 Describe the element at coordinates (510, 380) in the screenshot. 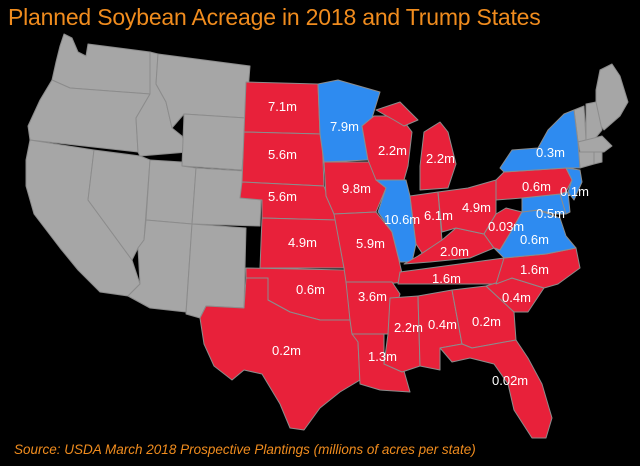

I see `label-fl: 0.02m` at that location.